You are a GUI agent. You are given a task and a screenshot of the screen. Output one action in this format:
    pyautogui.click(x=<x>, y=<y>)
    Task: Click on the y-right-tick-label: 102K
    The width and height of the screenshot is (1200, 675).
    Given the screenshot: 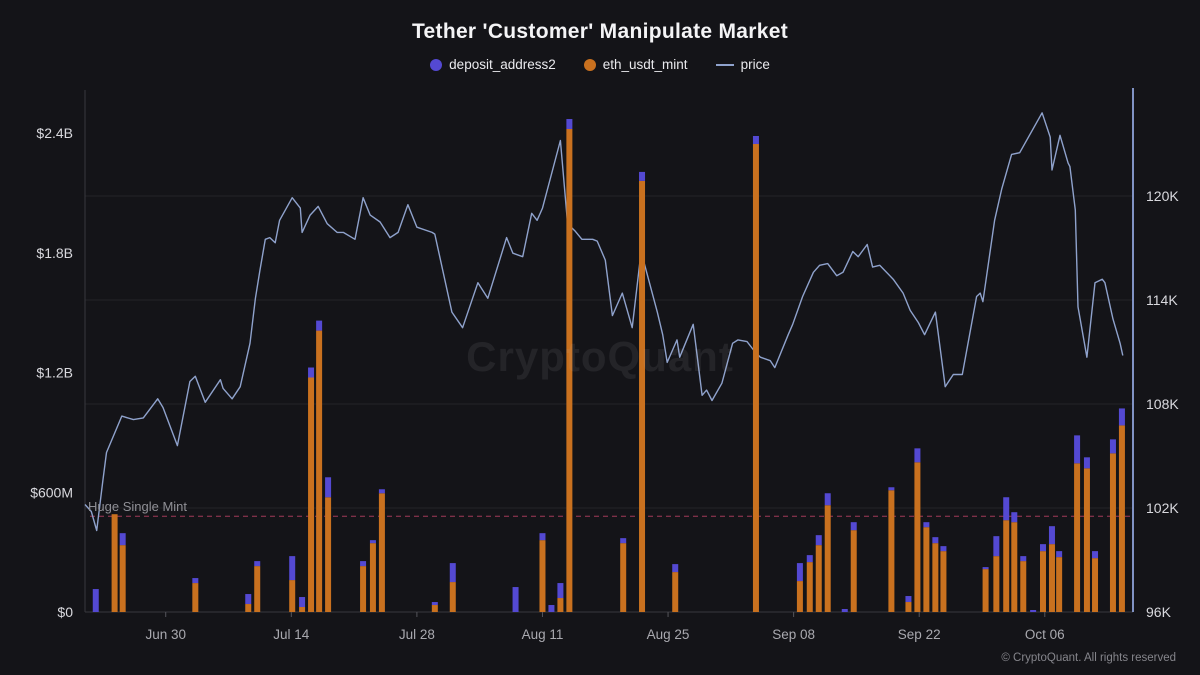 What is the action you would take?
    pyautogui.click(x=1162, y=508)
    